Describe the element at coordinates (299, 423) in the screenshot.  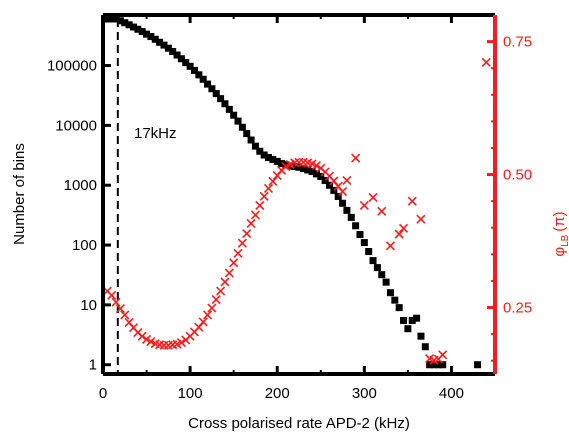
I see `x-axis-title: Cross polarised rate APD-2 (kHz)` at that location.